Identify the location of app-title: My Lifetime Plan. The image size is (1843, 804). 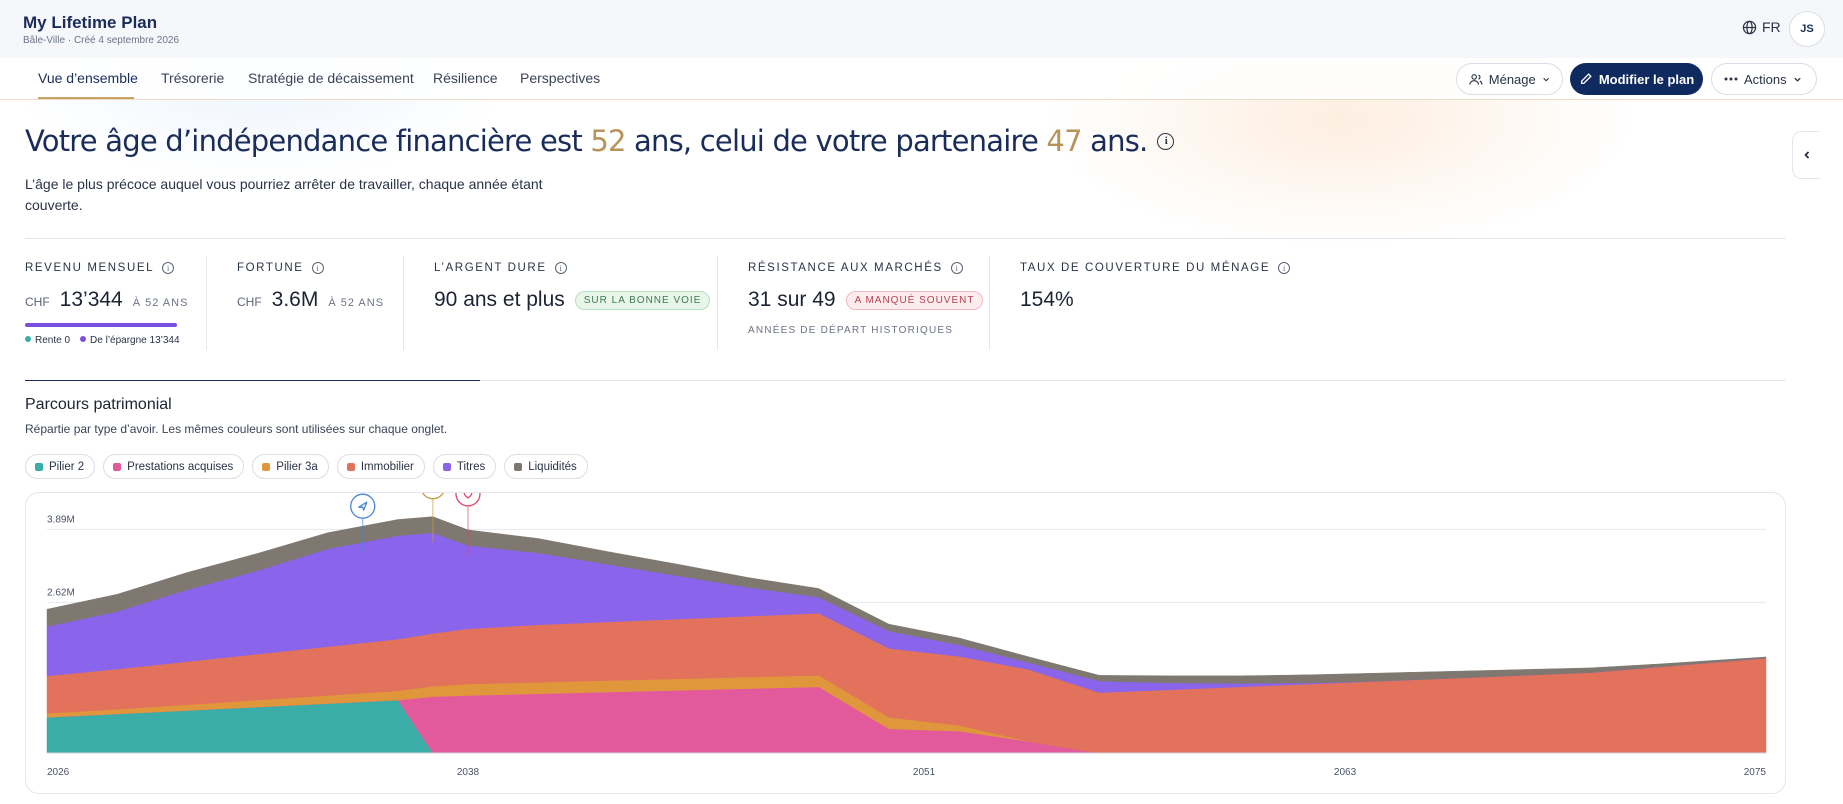
(90, 22).